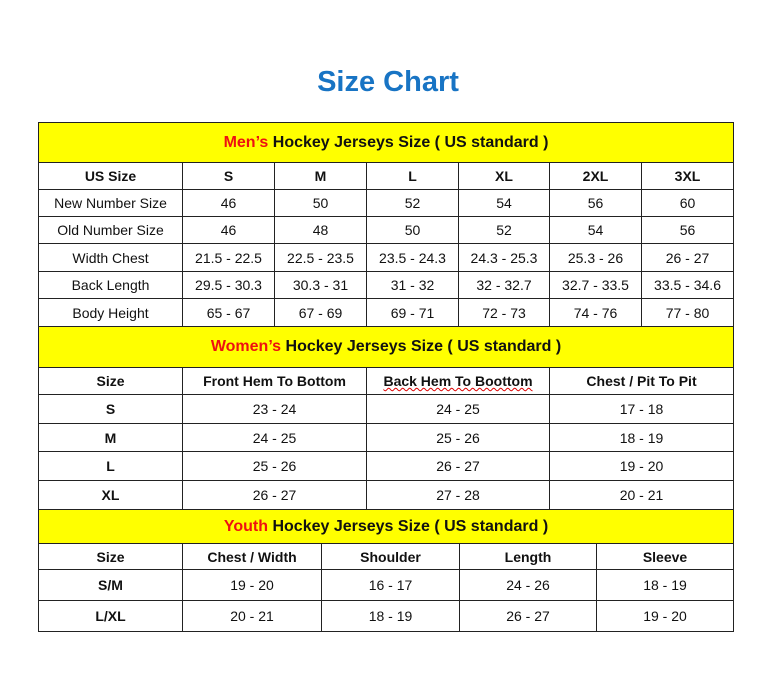 The image size is (776, 692). Describe the element at coordinates (274, 409) in the screenshot. I see `table-cell: 23 - 24` at that location.